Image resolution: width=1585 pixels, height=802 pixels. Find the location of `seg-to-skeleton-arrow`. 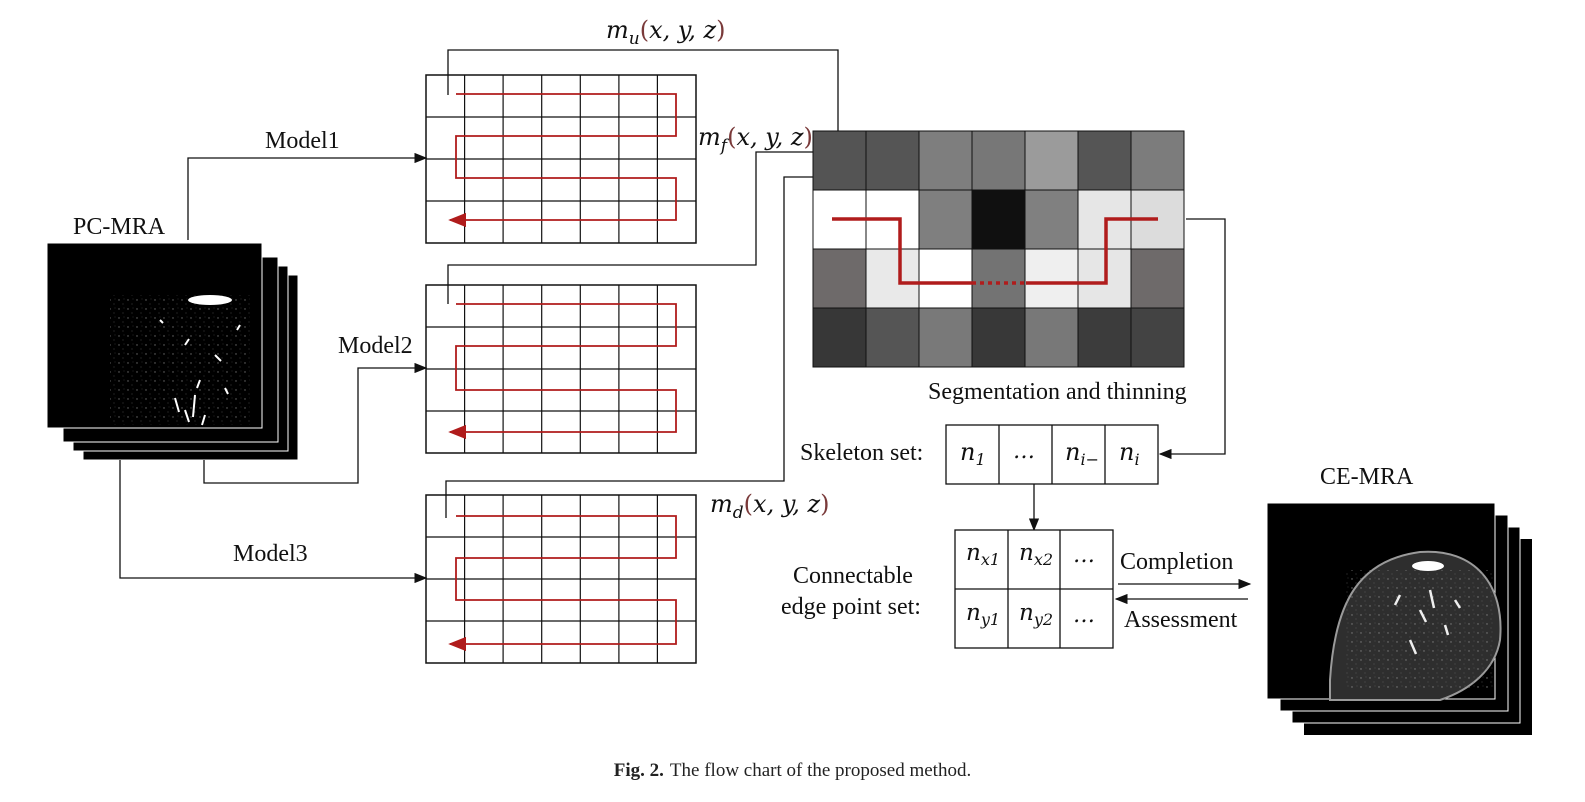

seg-to-skeleton-arrow is located at coordinates (1192, 339).